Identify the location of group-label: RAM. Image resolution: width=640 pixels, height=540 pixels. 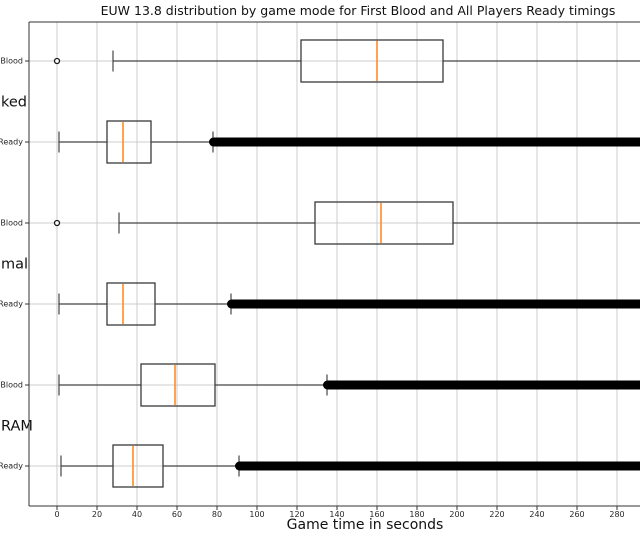
(17, 427).